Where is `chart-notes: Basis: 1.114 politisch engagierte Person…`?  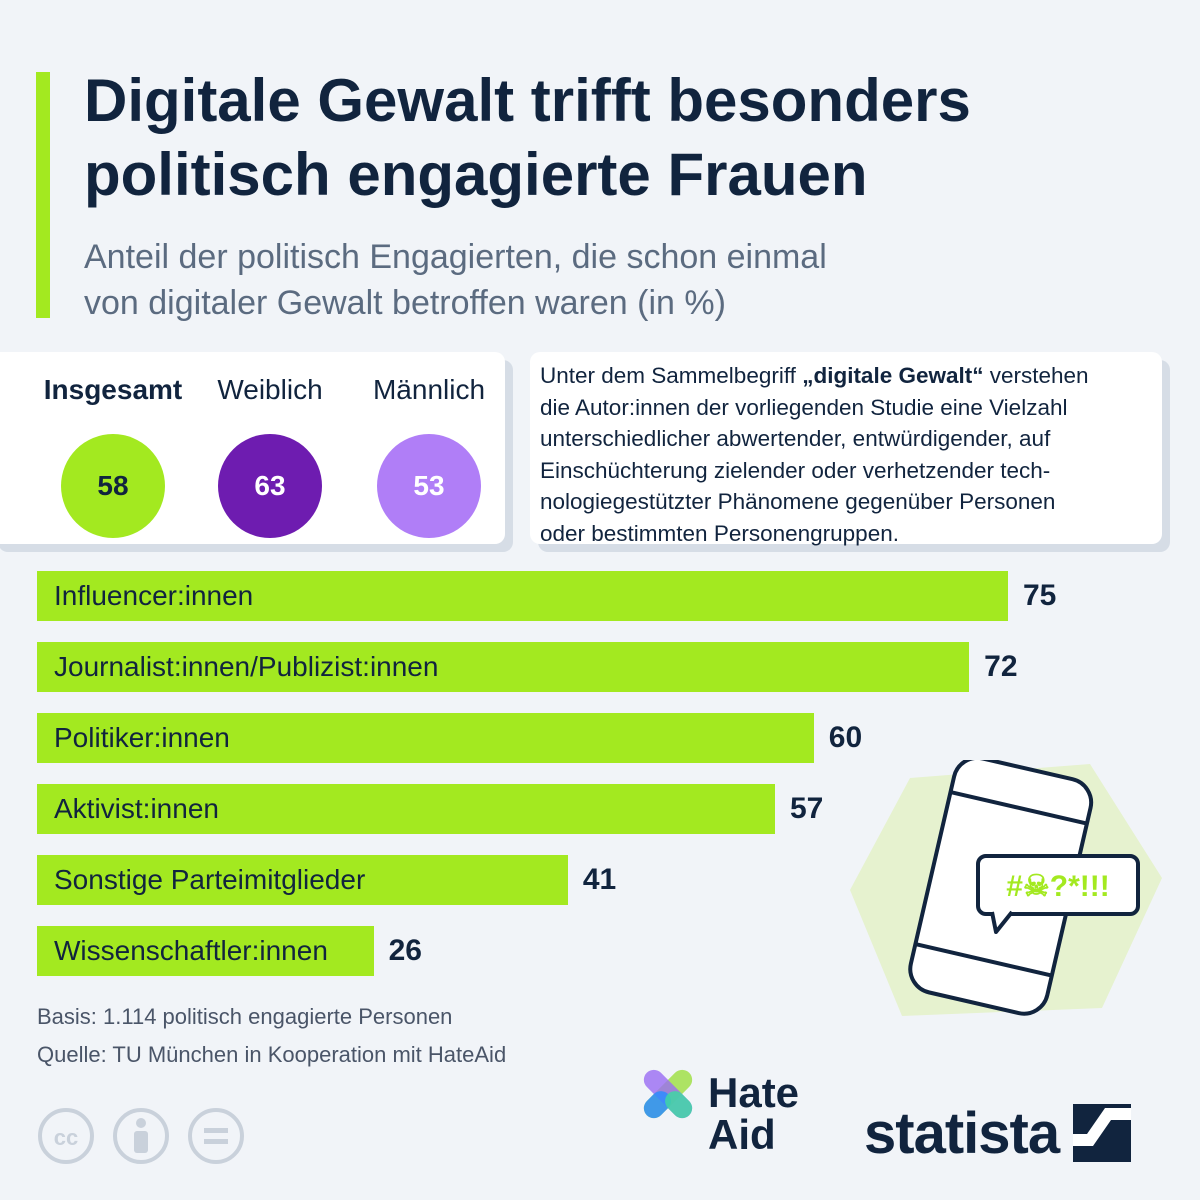 chart-notes: Basis: 1.114 politisch engagierte Person… is located at coordinates (271, 1036).